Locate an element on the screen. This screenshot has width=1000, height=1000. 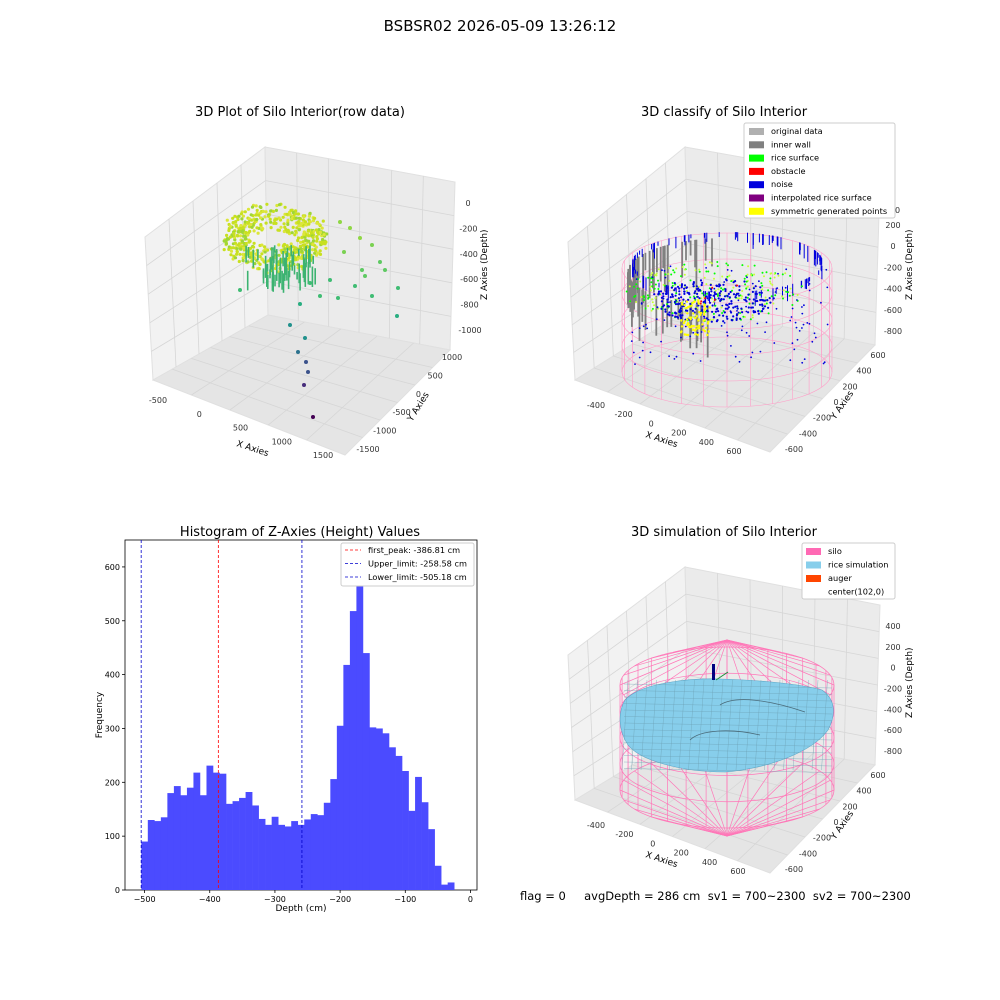
classify-x-tick: -400 is located at coordinates (596, 405).